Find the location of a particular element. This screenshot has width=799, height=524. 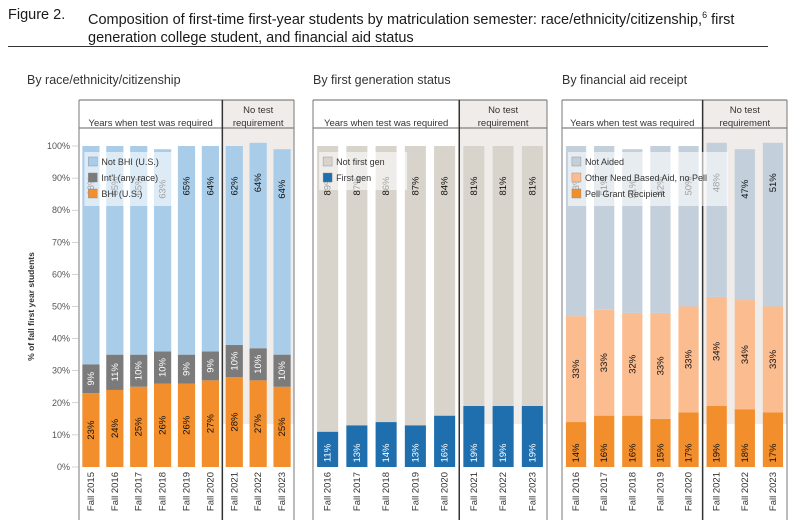

panel-title: By financial aid receipt is located at coordinates (625, 80).